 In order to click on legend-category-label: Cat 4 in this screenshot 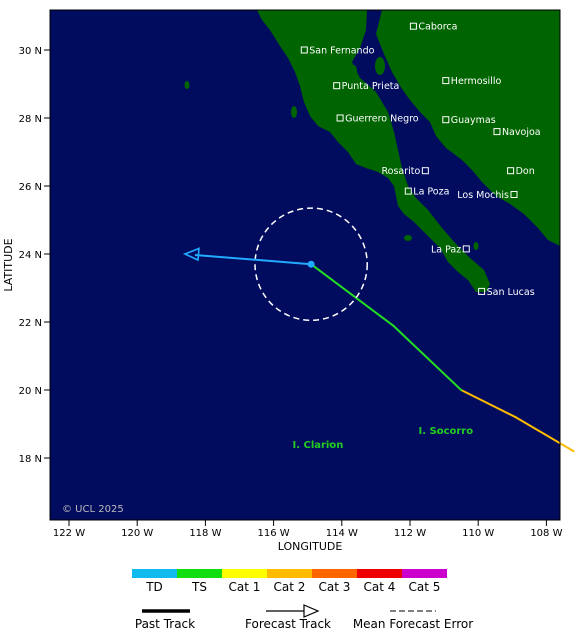, I will do `click(380, 587)`.